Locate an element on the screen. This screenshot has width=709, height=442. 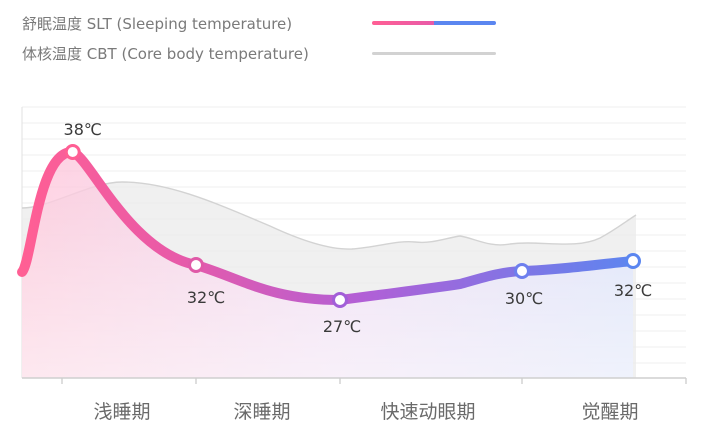
slt-point-label-3: 27℃ is located at coordinates (342, 326).